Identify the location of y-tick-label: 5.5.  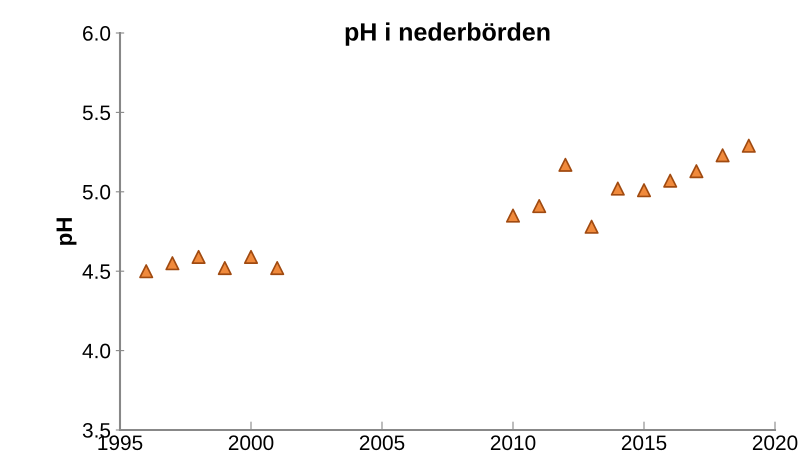
(96, 113).